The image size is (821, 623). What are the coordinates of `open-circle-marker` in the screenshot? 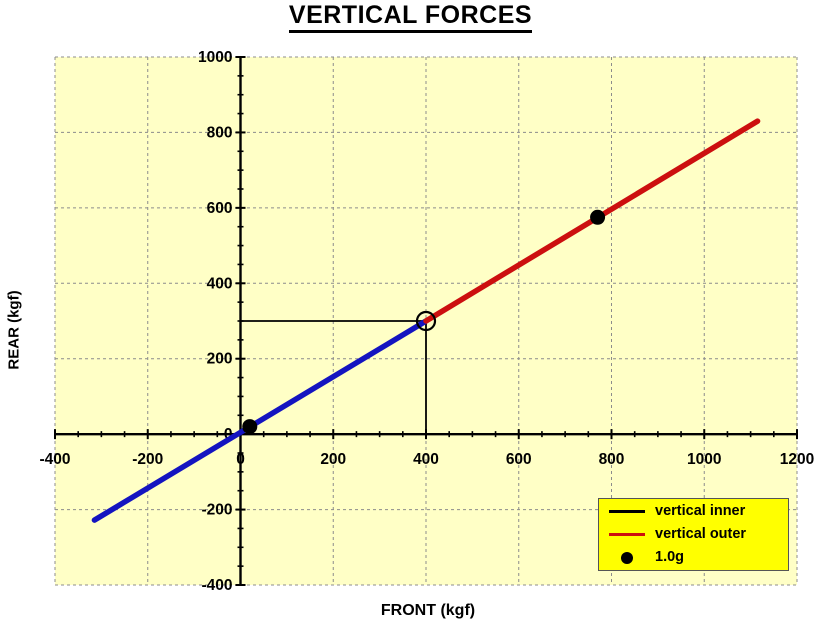 It's located at (426, 321).